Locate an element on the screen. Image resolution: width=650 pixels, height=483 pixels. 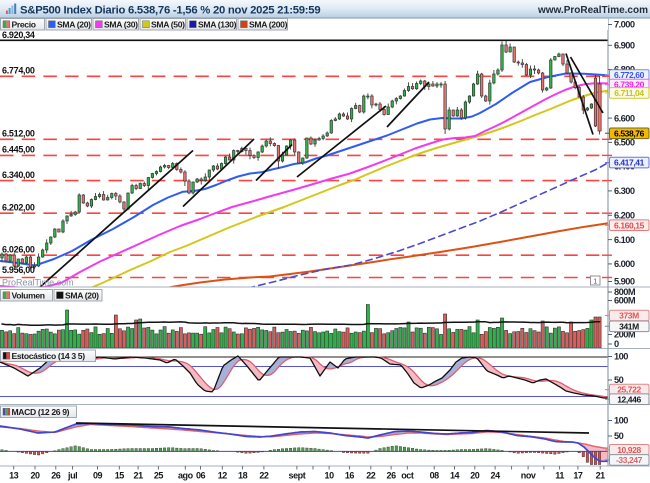
svg-text: sept is located at coordinates (297, 476).